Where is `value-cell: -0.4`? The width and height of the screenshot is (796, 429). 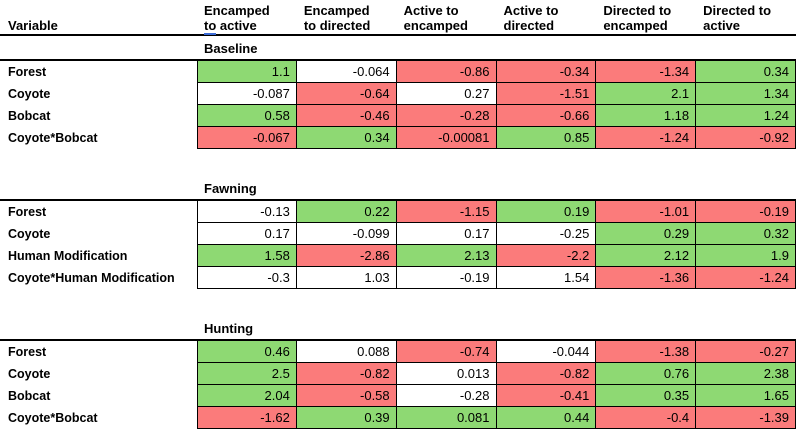
value-cell: -0.4 is located at coordinates (646, 418).